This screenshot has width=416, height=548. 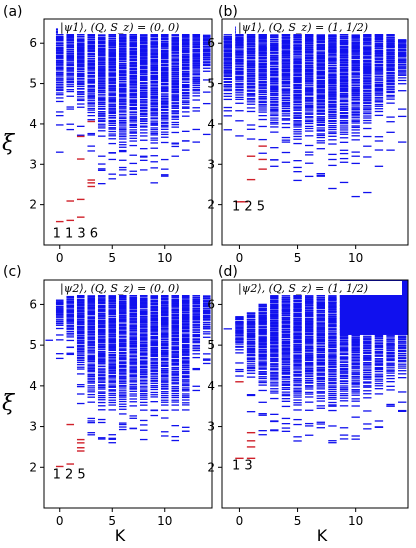 I want to click on panel-title: |ψ2⟩, (Q, S_z) = (0, 0), so click(x=119, y=289).